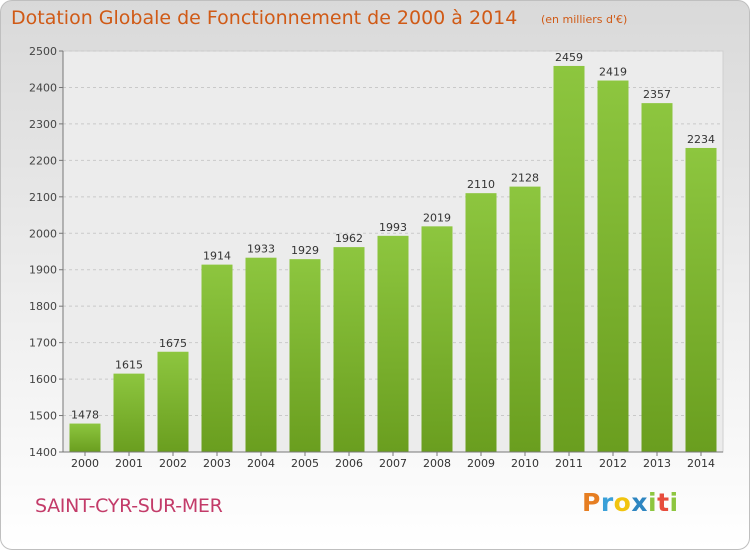 This screenshot has height=550, width=750. Describe the element at coordinates (173, 463) in the screenshot. I see `x-tick-label: 2002` at that location.